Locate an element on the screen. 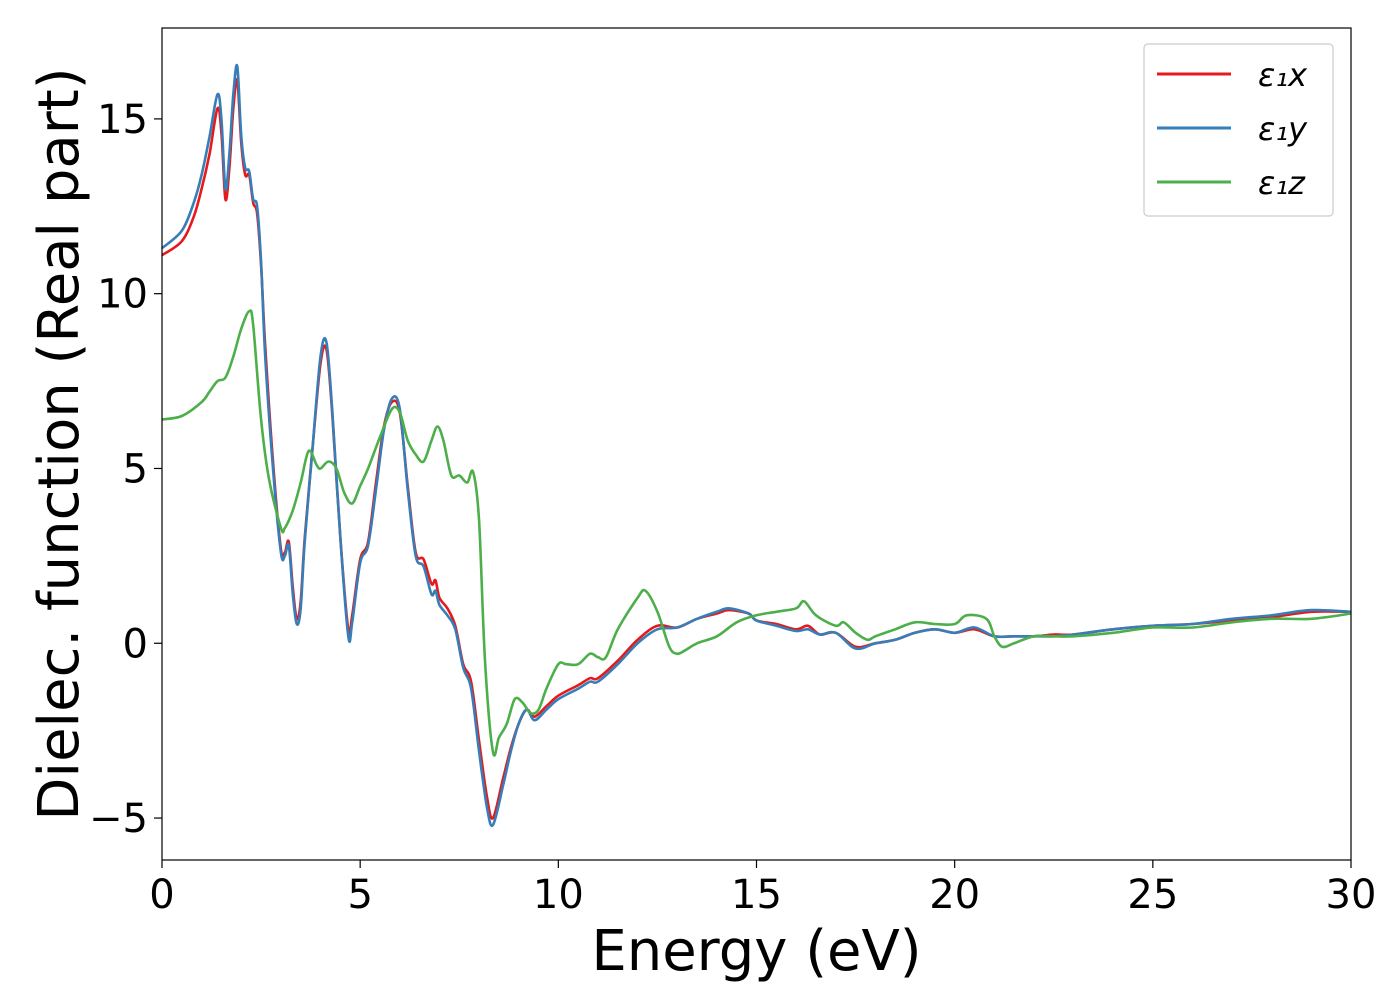 This screenshot has width=1400, height=1004. legend-label-0: ε₁x is located at coordinates (1283, 75).